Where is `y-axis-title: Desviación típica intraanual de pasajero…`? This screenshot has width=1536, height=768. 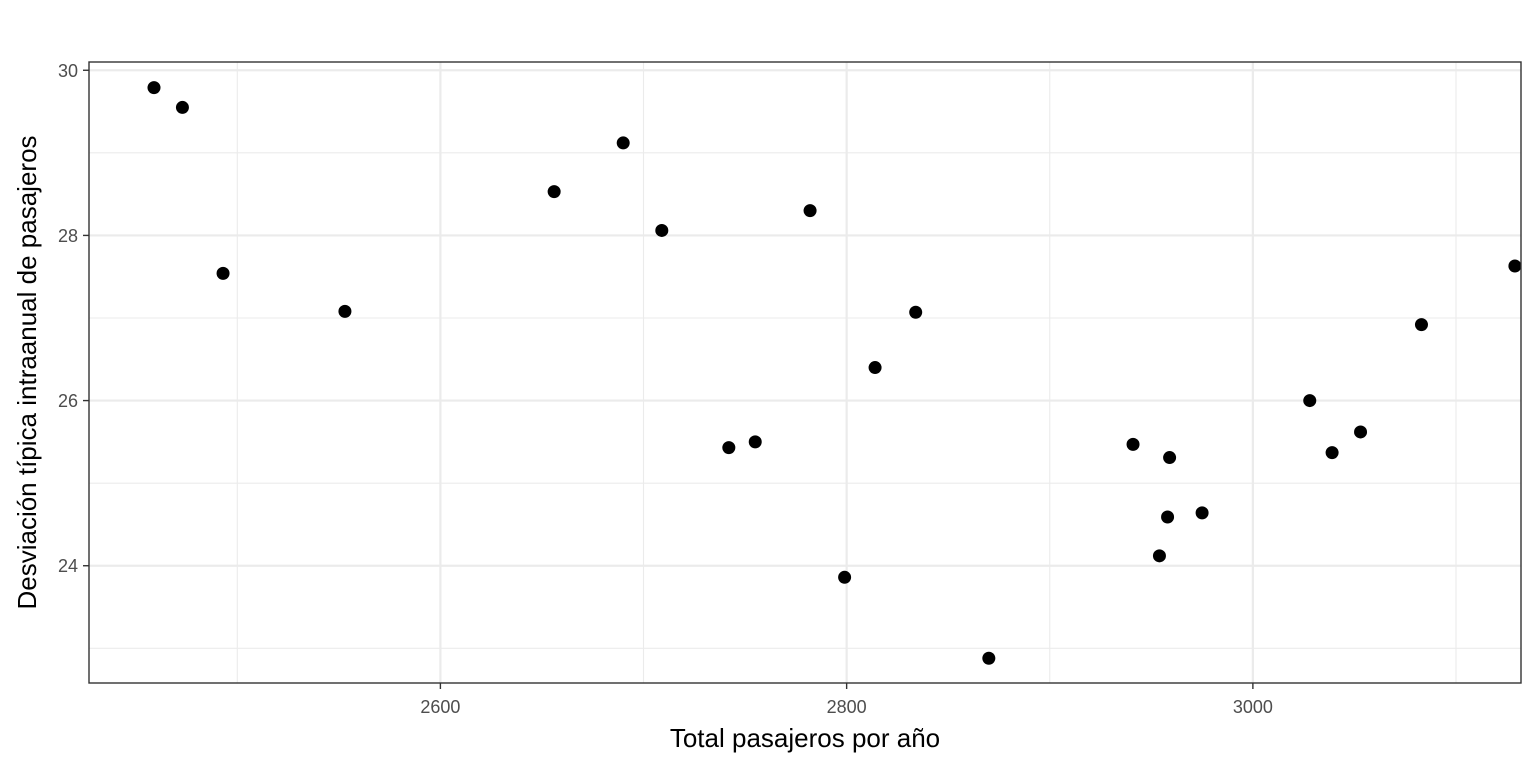
y-axis-title: Desviación típica intraanual de pasajero… is located at coordinates (27, 372).